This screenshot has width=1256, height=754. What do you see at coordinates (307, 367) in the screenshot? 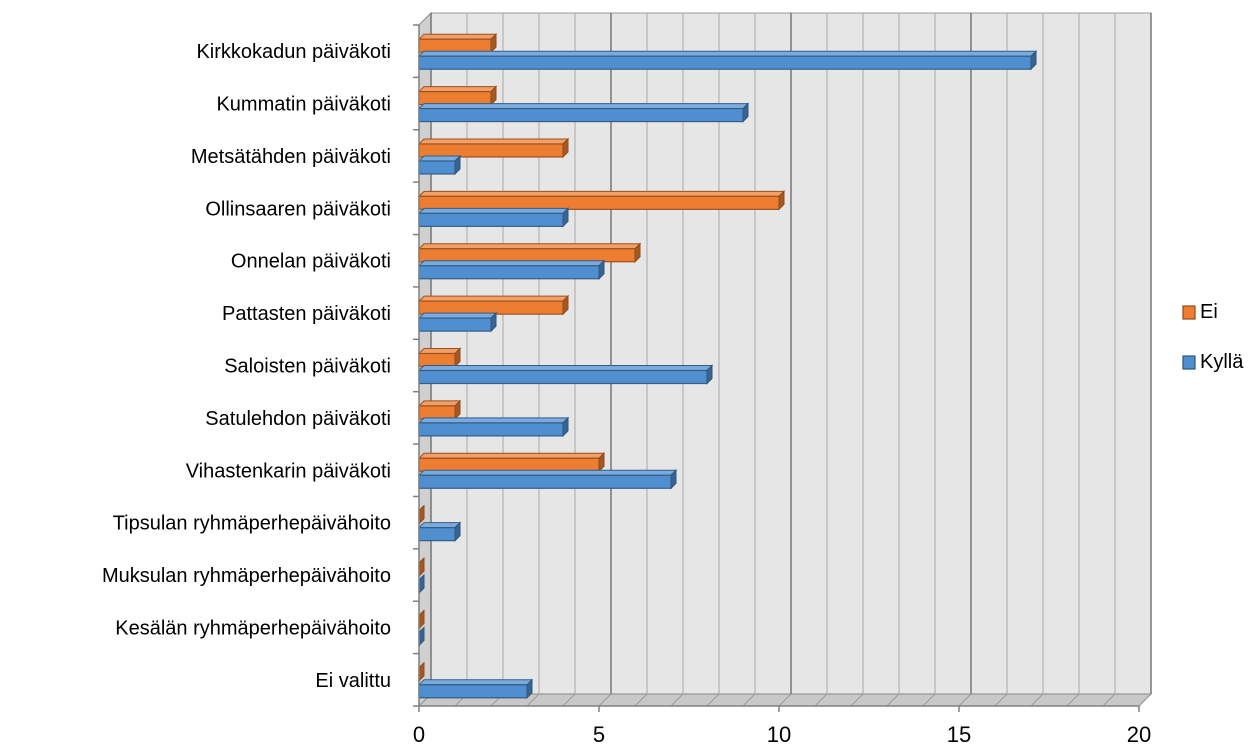
I see `category-label: Saloisten päiväkoti` at bounding box center [307, 367].